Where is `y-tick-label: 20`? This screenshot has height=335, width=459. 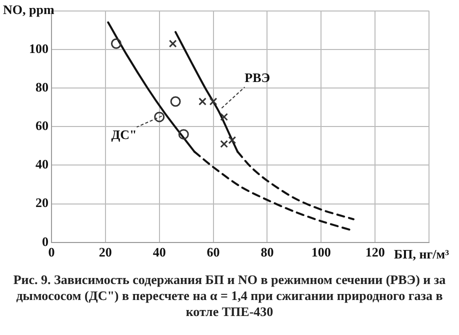 y-tick-label: 20 is located at coordinates (42, 202).